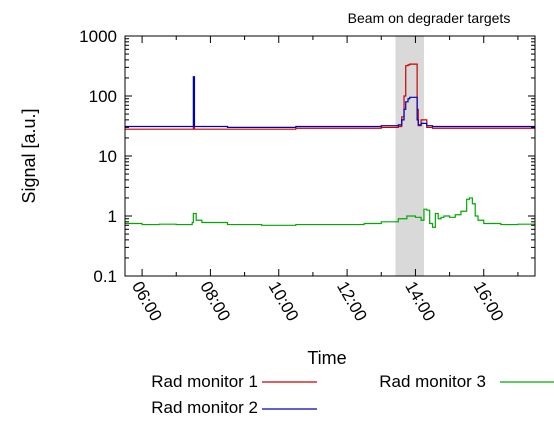  I want to click on shaded-region, so click(409, 156).